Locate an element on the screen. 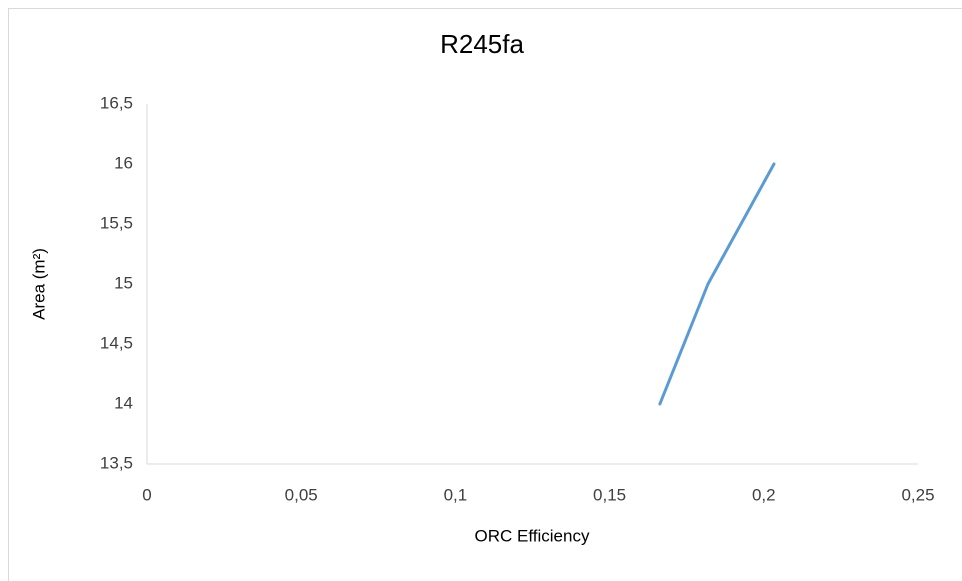 The height and width of the screenshot is (581, 962). y-tick-label: 15,5 is located at coordinates (116, 222).